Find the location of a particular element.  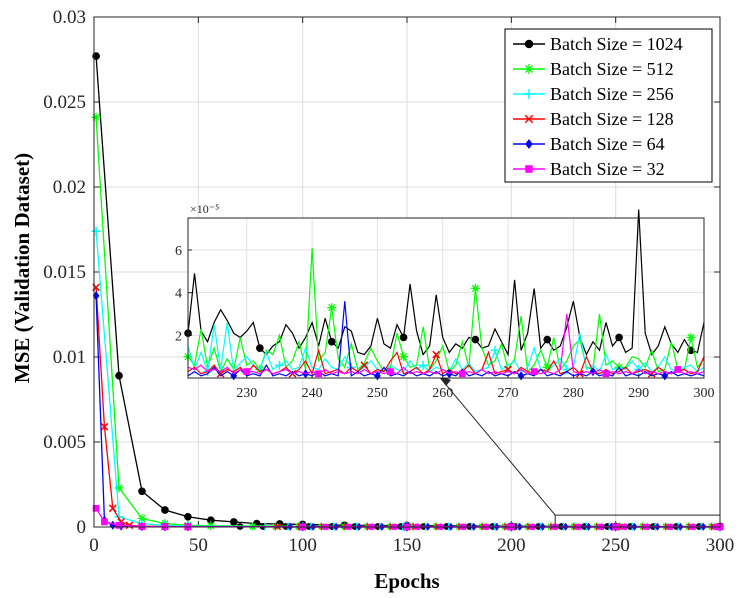

legend-label: Batch Size = 128 is located at coordinates (612, 119).